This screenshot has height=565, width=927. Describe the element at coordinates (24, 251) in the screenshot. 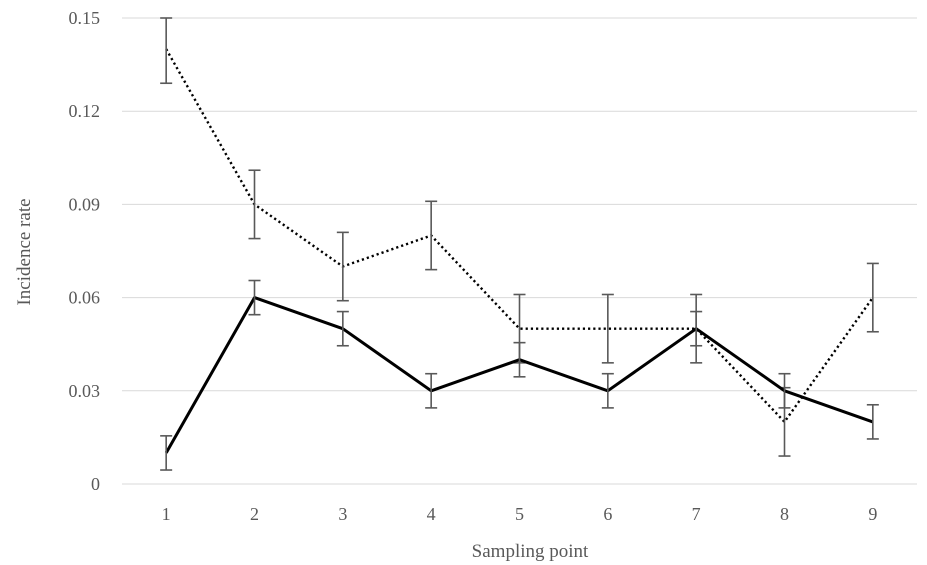

I see `y-axis-title: Incidence rate` at that location.